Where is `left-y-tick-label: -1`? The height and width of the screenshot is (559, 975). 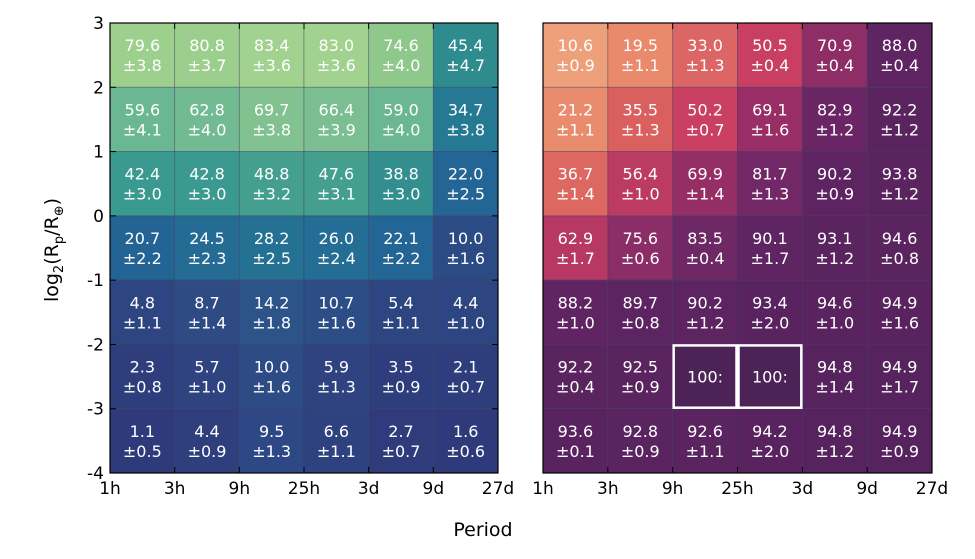
left-y-tick-label: -1 is located at coordinates (95, 281).